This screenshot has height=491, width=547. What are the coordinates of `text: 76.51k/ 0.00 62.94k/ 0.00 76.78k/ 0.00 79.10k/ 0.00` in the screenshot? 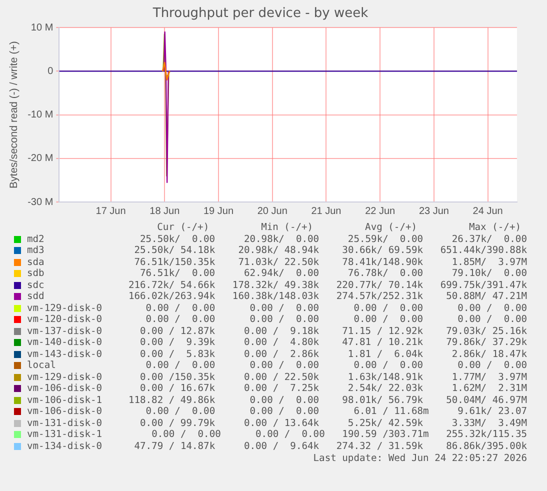 It's located at (333, 274).